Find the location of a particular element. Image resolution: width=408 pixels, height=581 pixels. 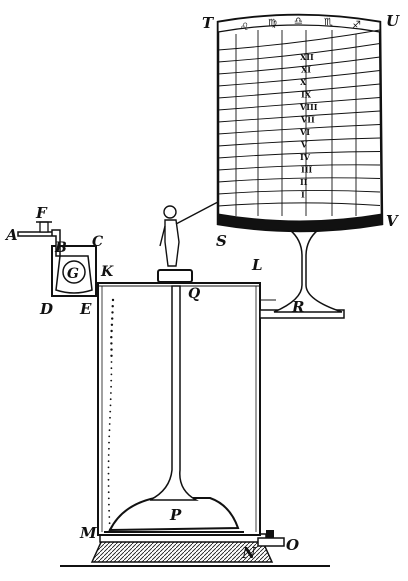

label-k: K is located at coordinates (107, 272).